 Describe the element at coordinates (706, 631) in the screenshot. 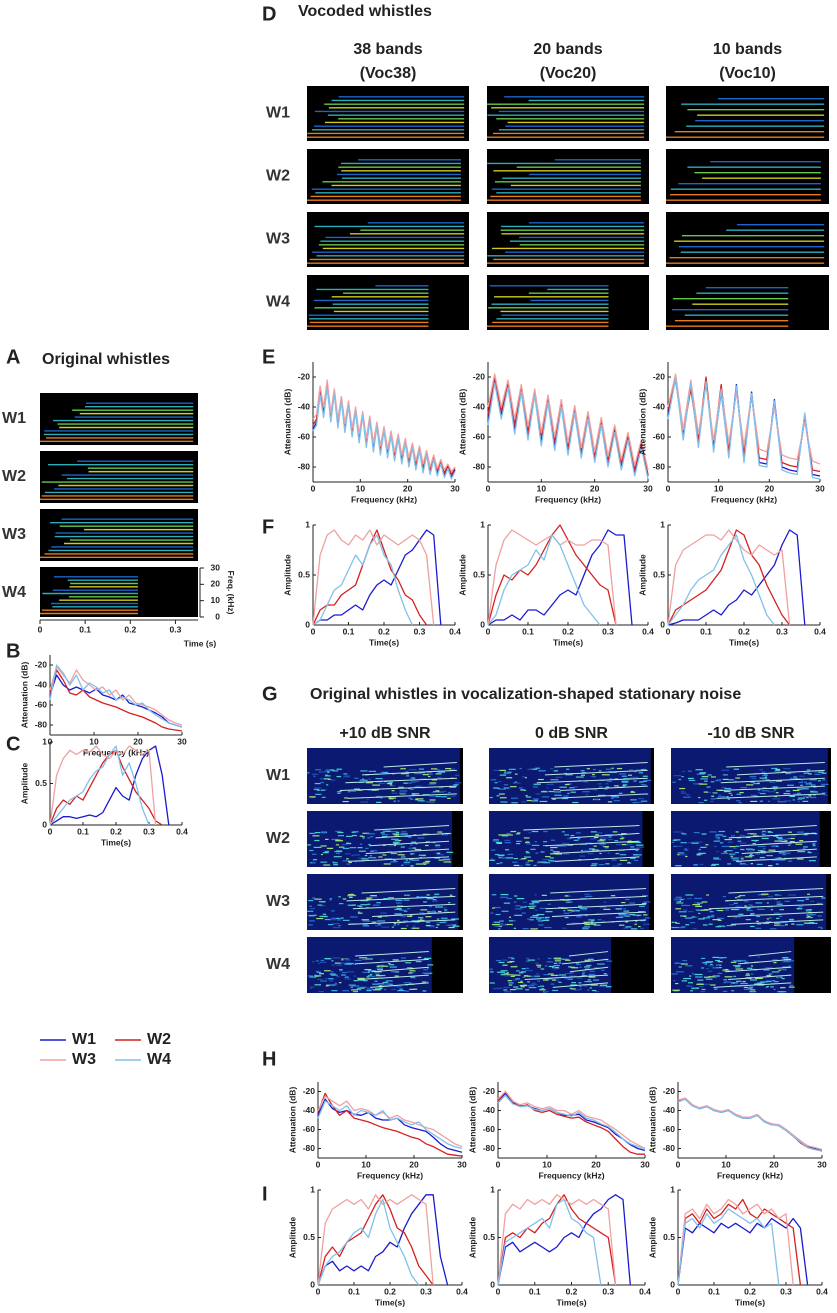

I see `x-tick-label: 0.1` at that location.